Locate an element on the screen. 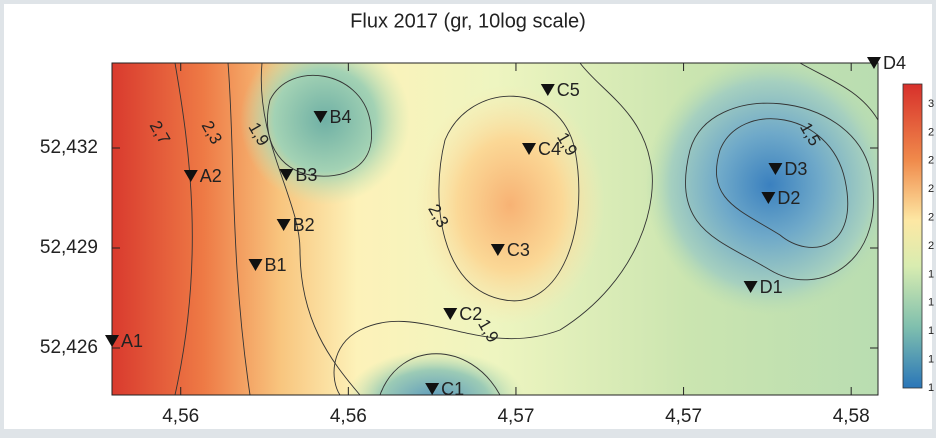 The image size is (936, 438). station-label: A2 is located at coordinates (211, 176).